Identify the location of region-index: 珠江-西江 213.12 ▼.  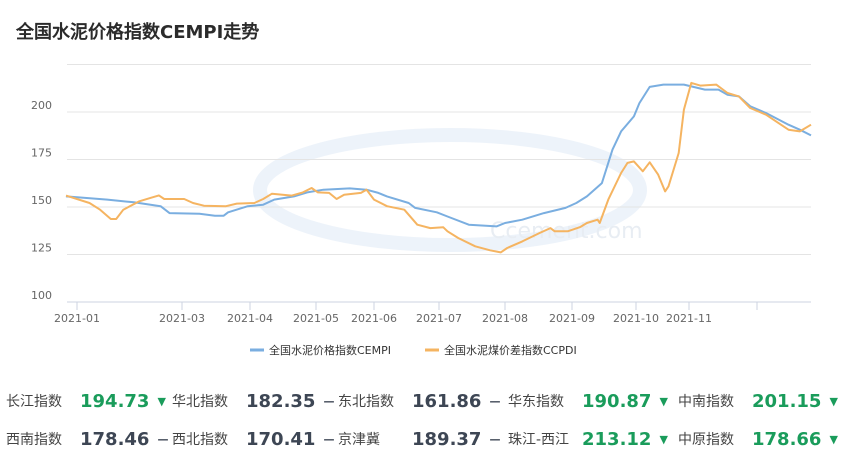
(588, 439).